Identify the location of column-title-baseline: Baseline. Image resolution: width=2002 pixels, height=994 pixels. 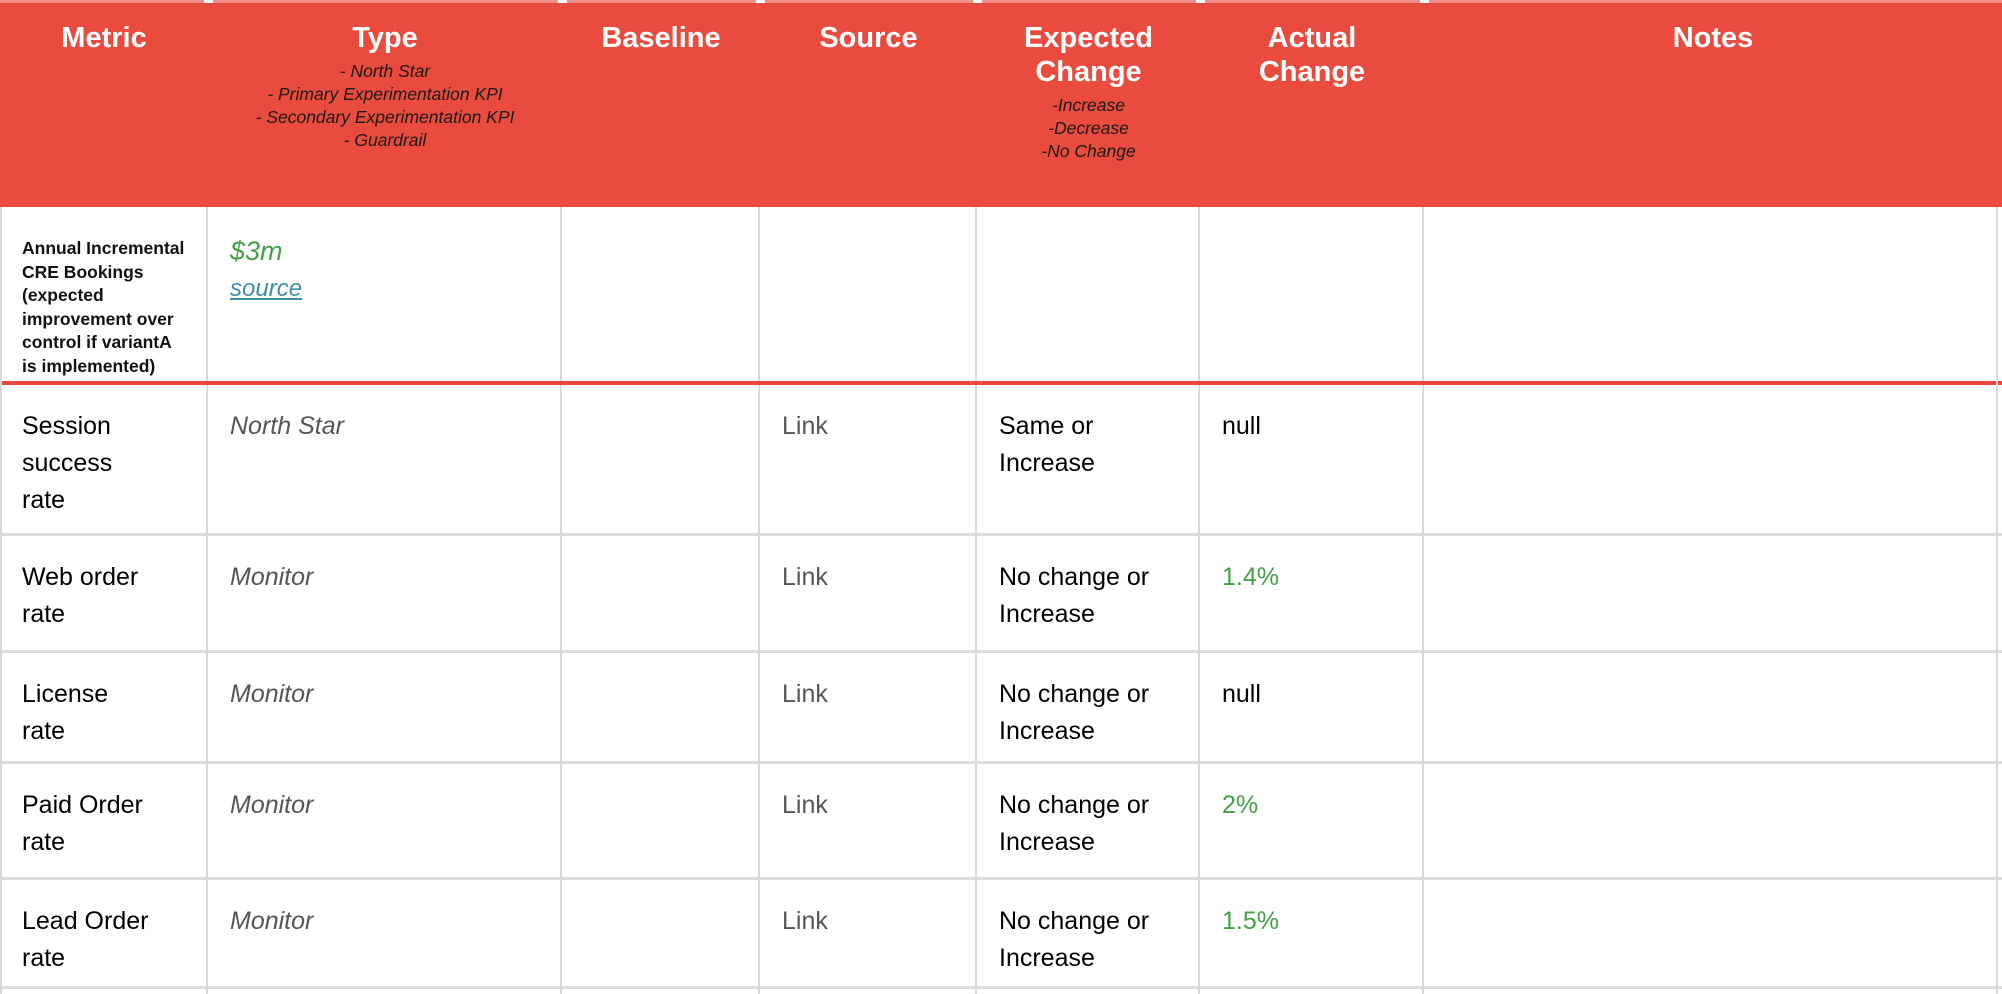
(661, 38).